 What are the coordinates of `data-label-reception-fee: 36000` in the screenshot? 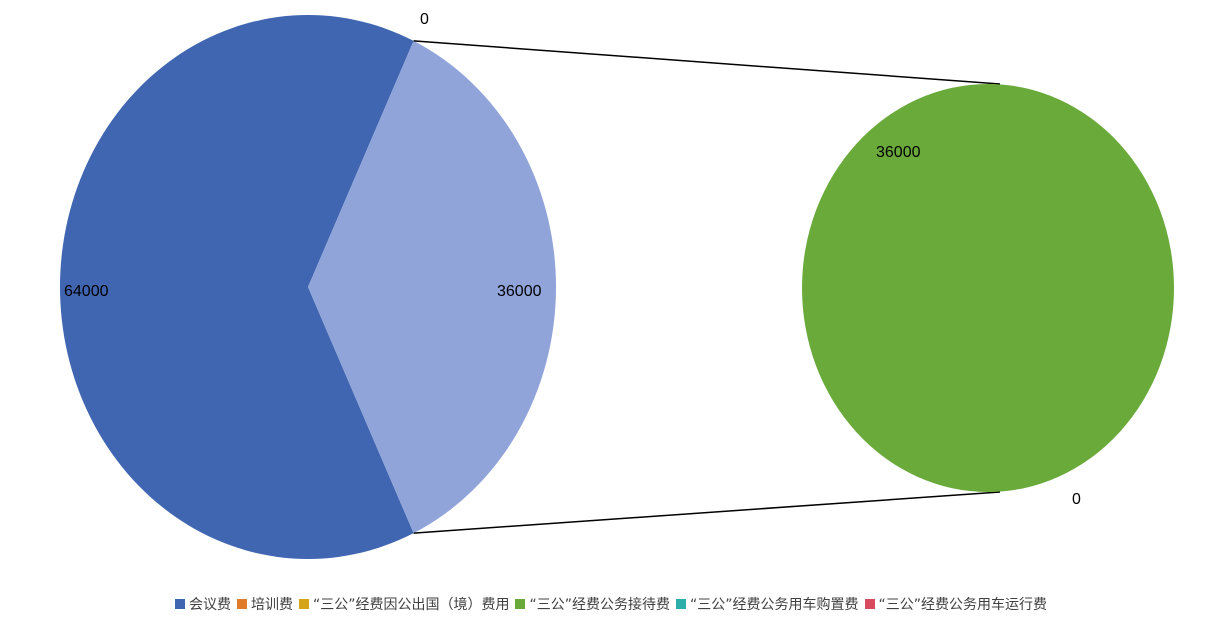 It's located at (898, 152).